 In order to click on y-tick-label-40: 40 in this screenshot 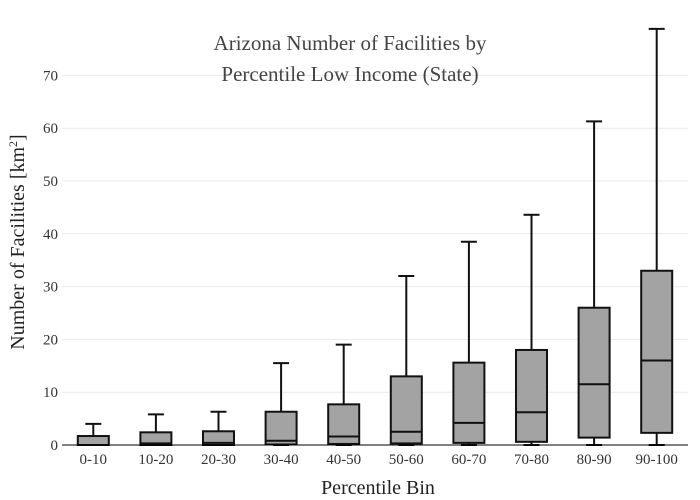, I will do `click(50, 235)`.